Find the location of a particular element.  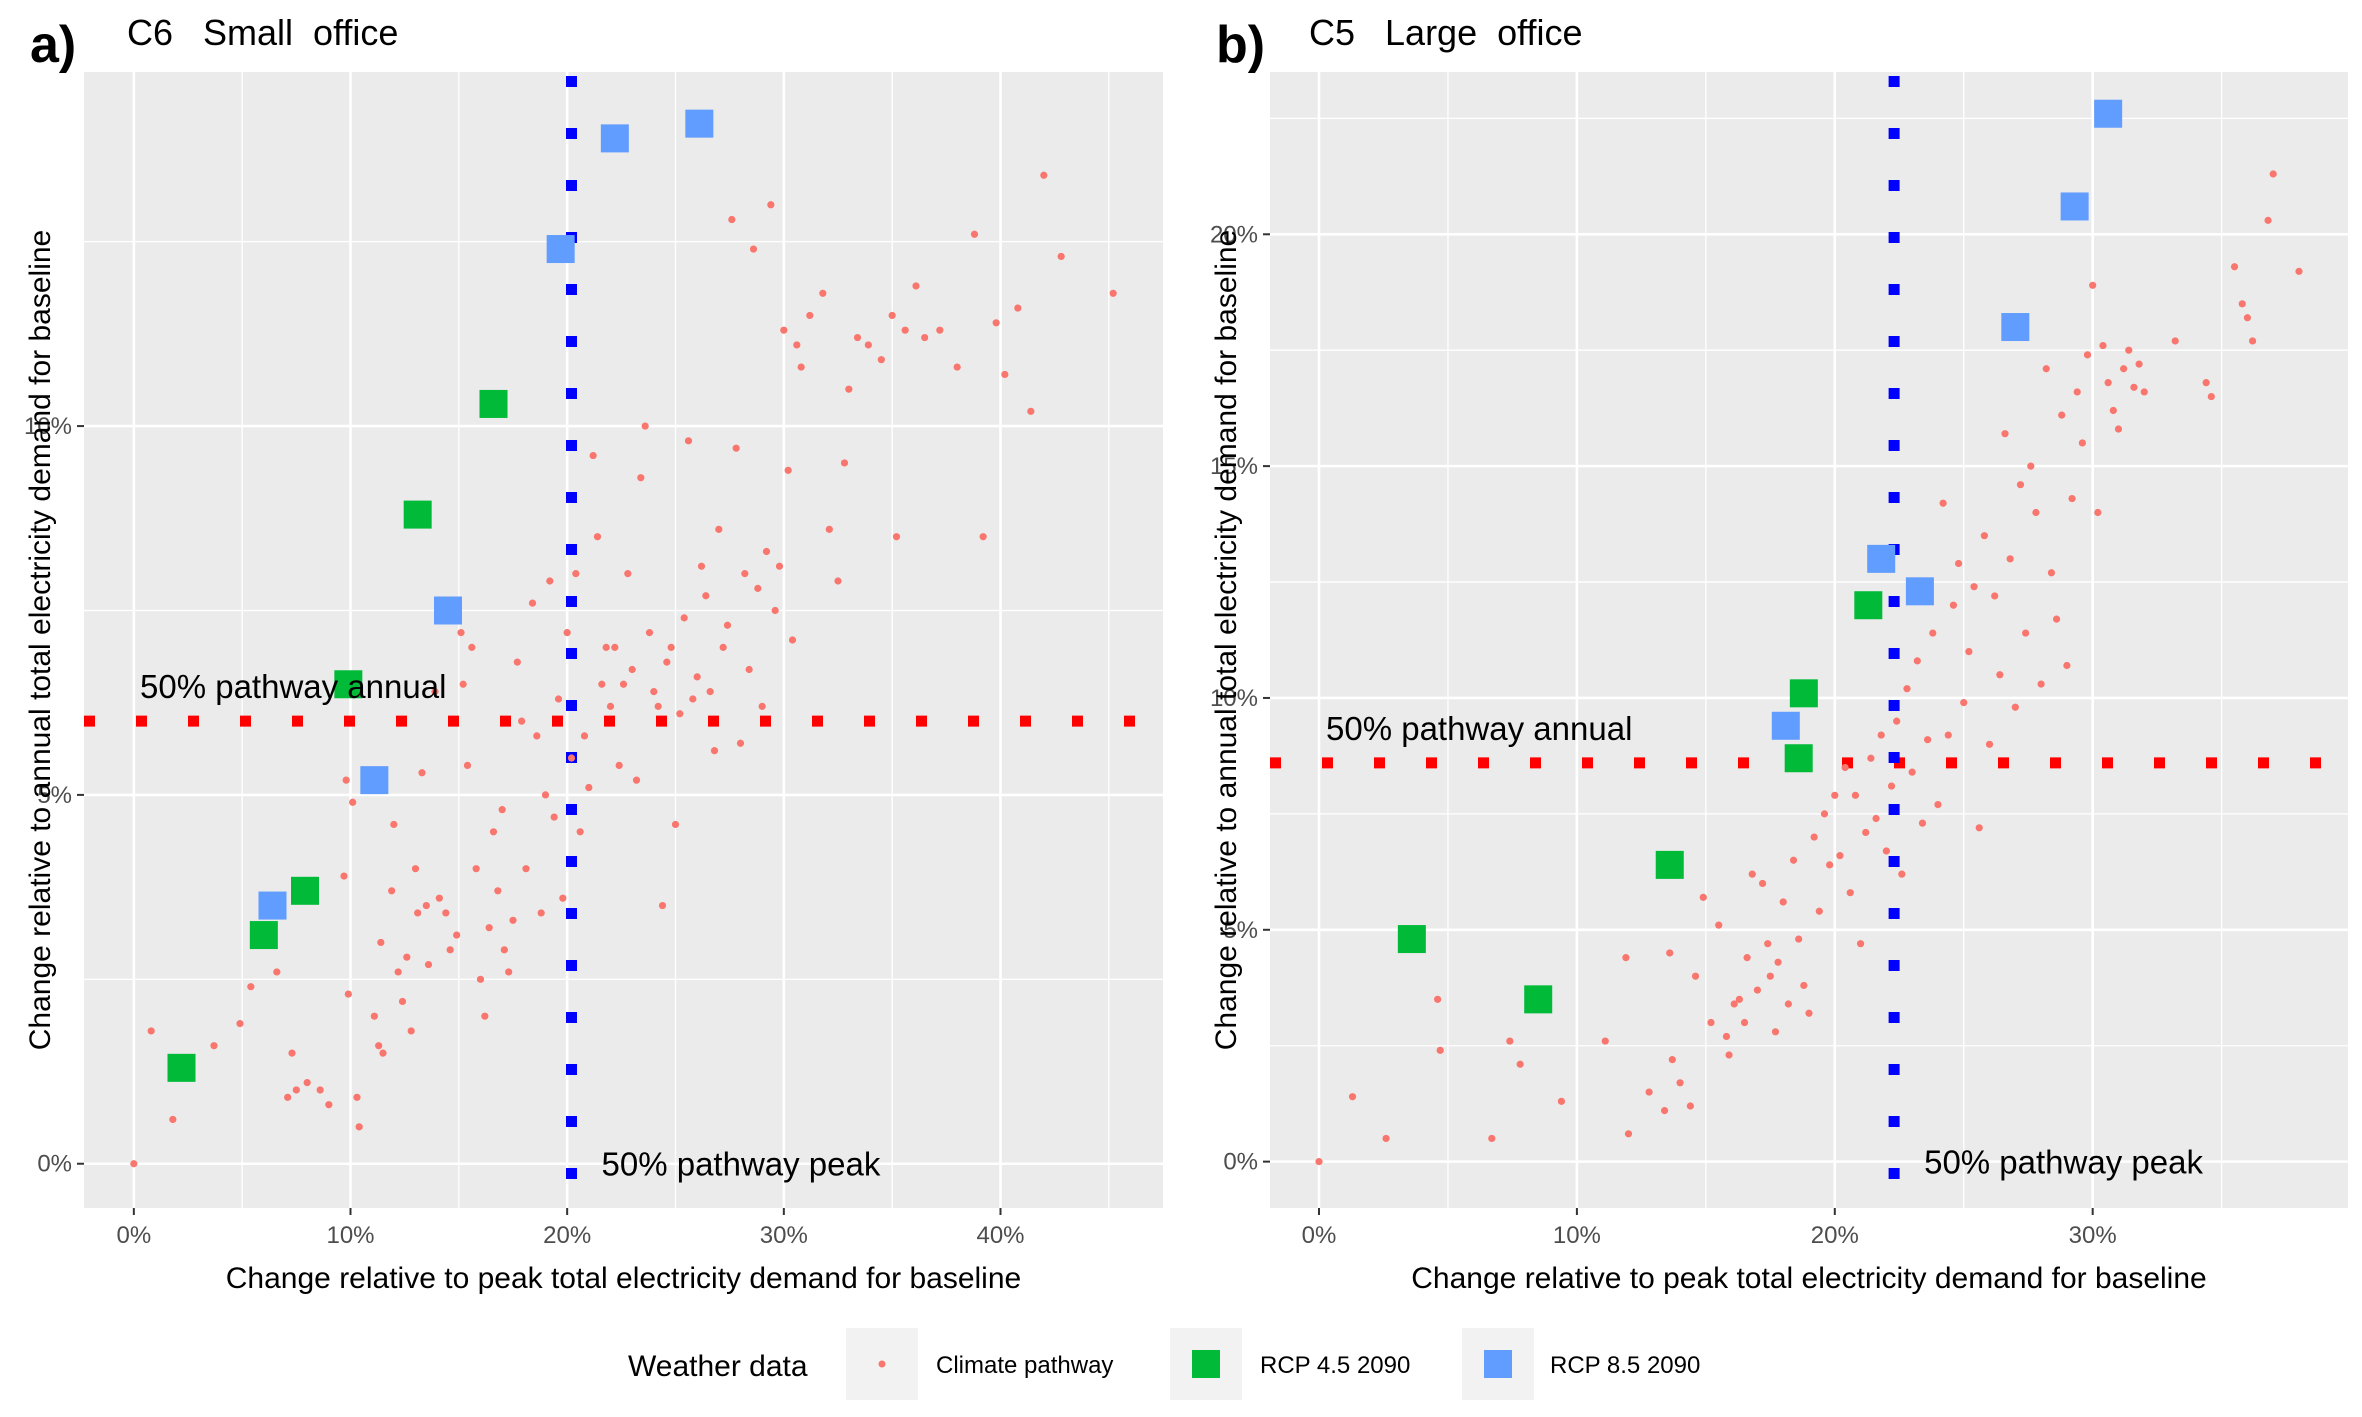

legend-rcp45-square is located at coordinates (1206, 1364).